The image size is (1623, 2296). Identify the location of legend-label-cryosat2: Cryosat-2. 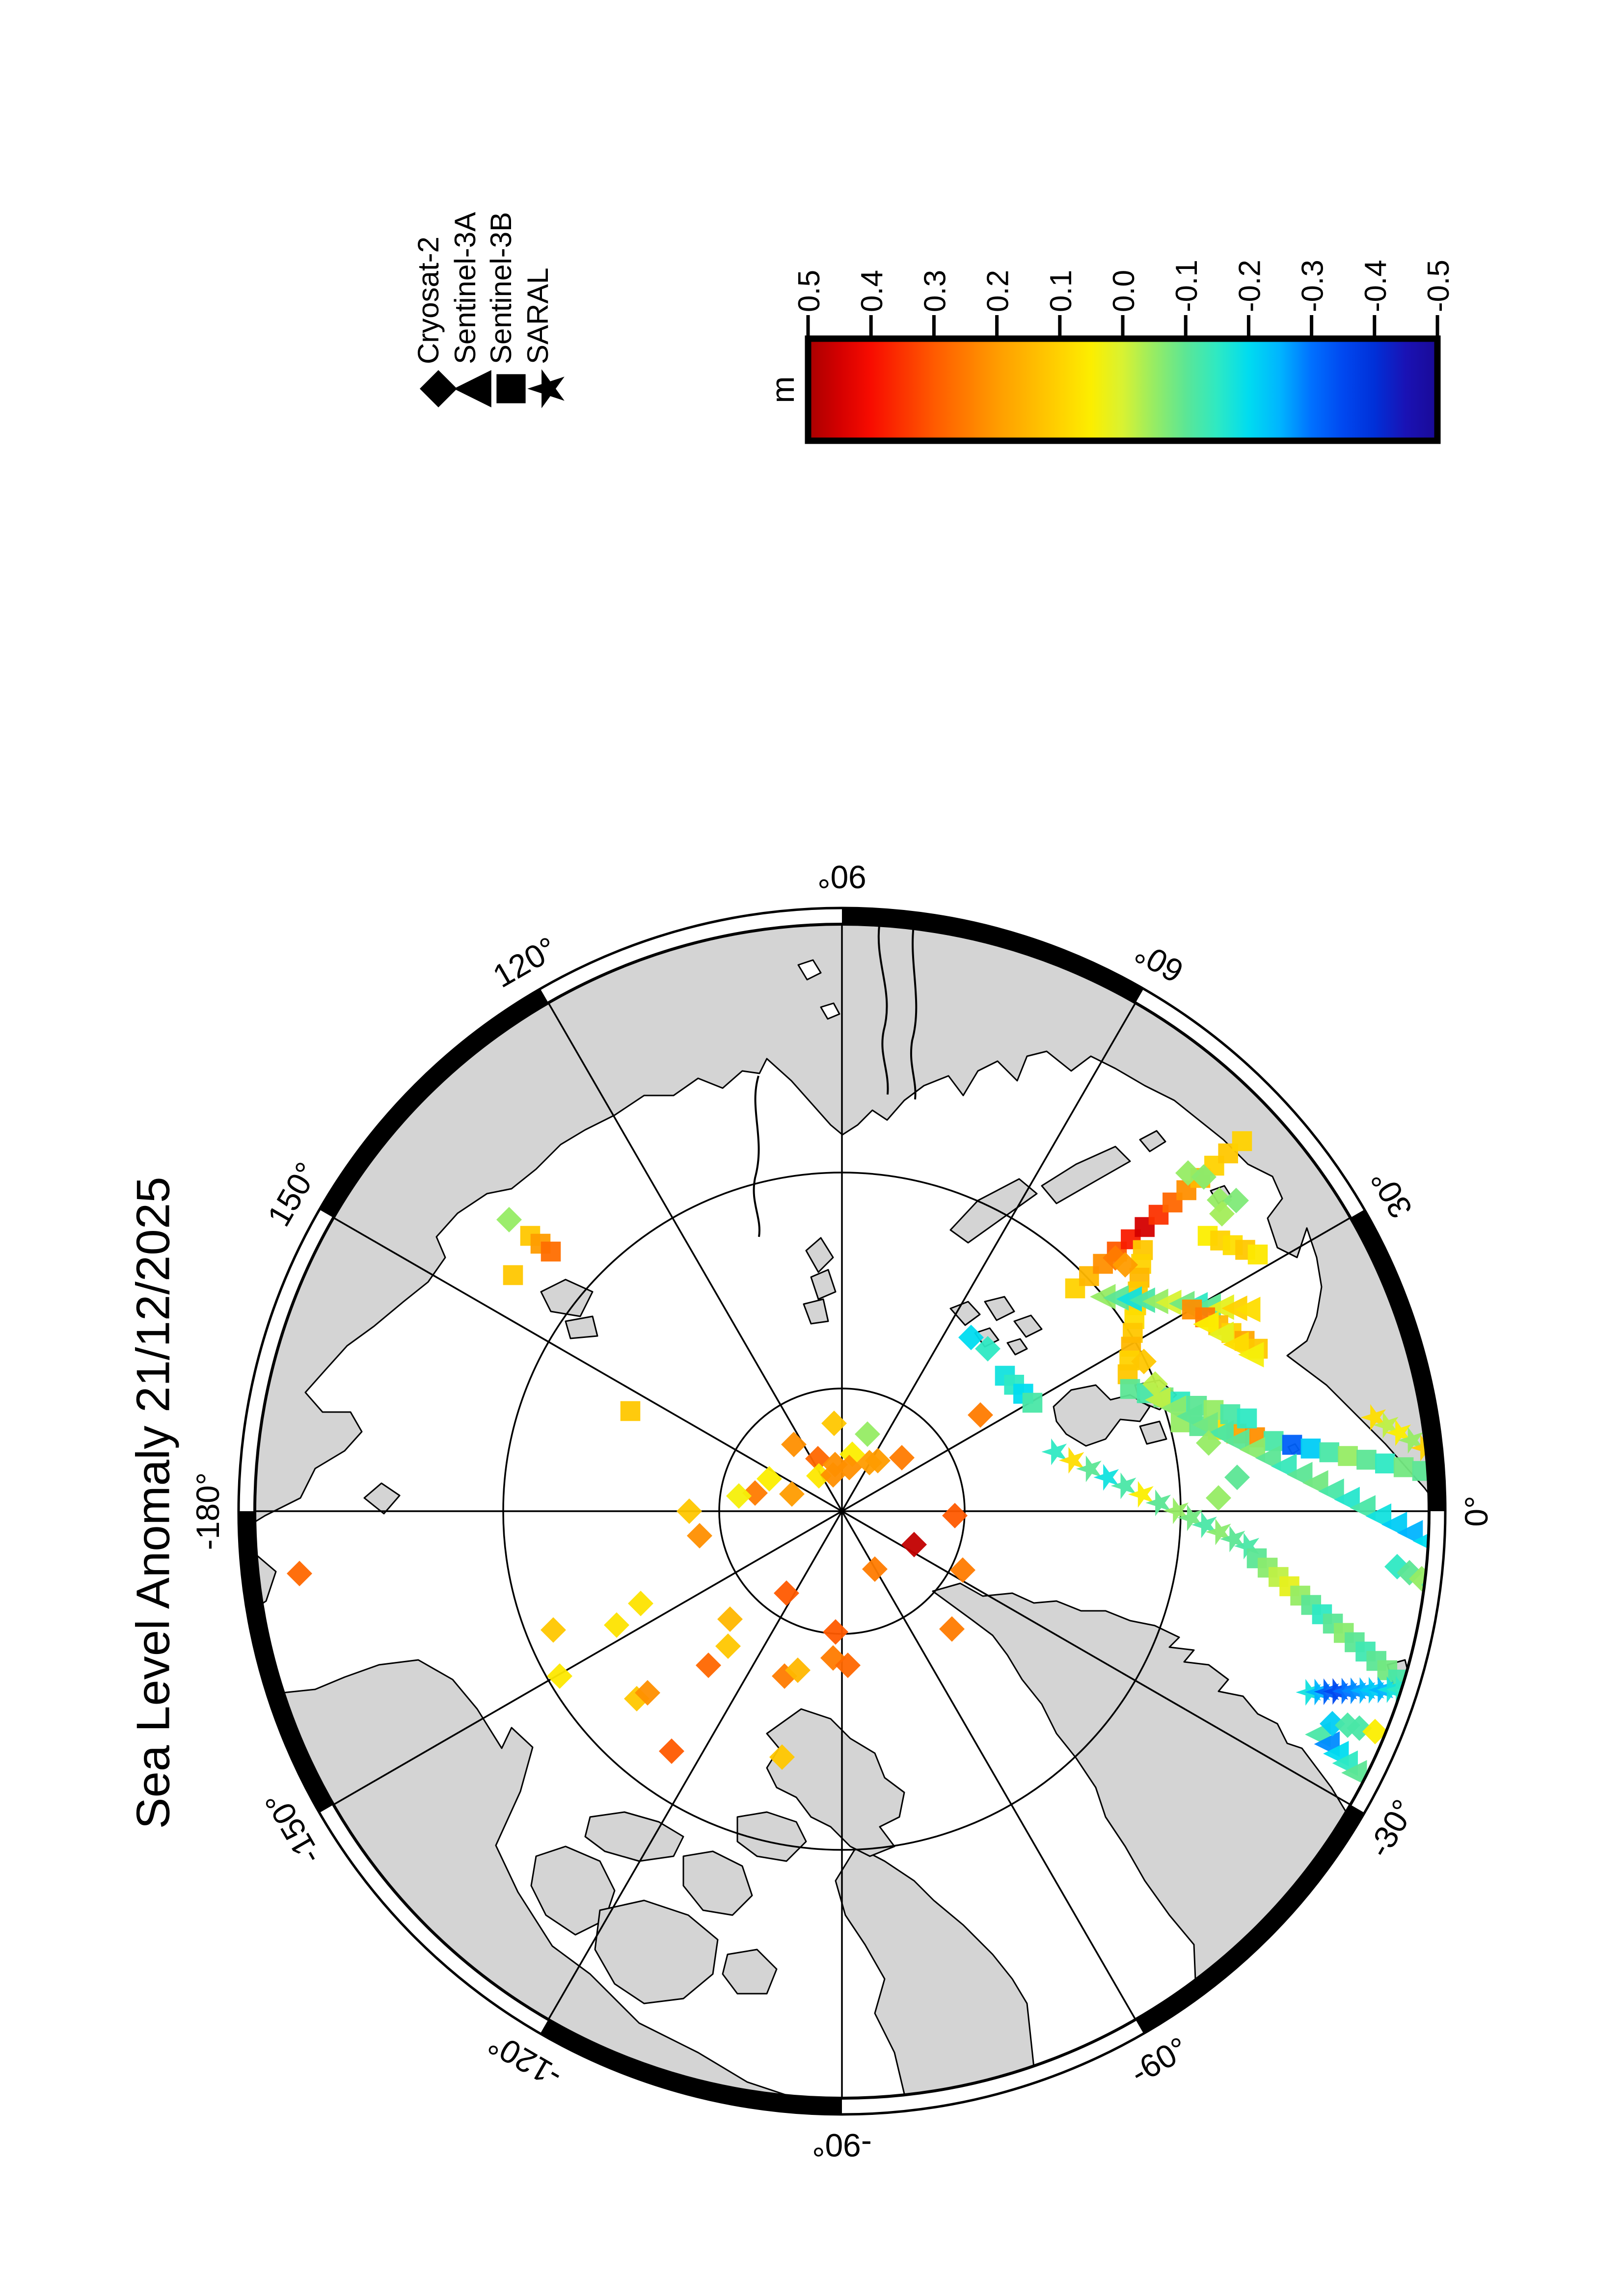
(429, 301).